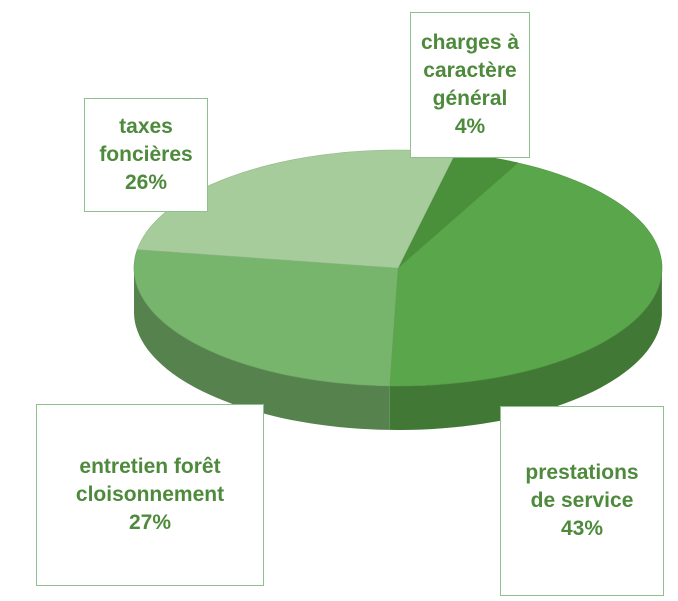 This screenshot has height=601, width=678. I want to click on label-prestations-de-service: prestations de service 43%, so click(582, 501).